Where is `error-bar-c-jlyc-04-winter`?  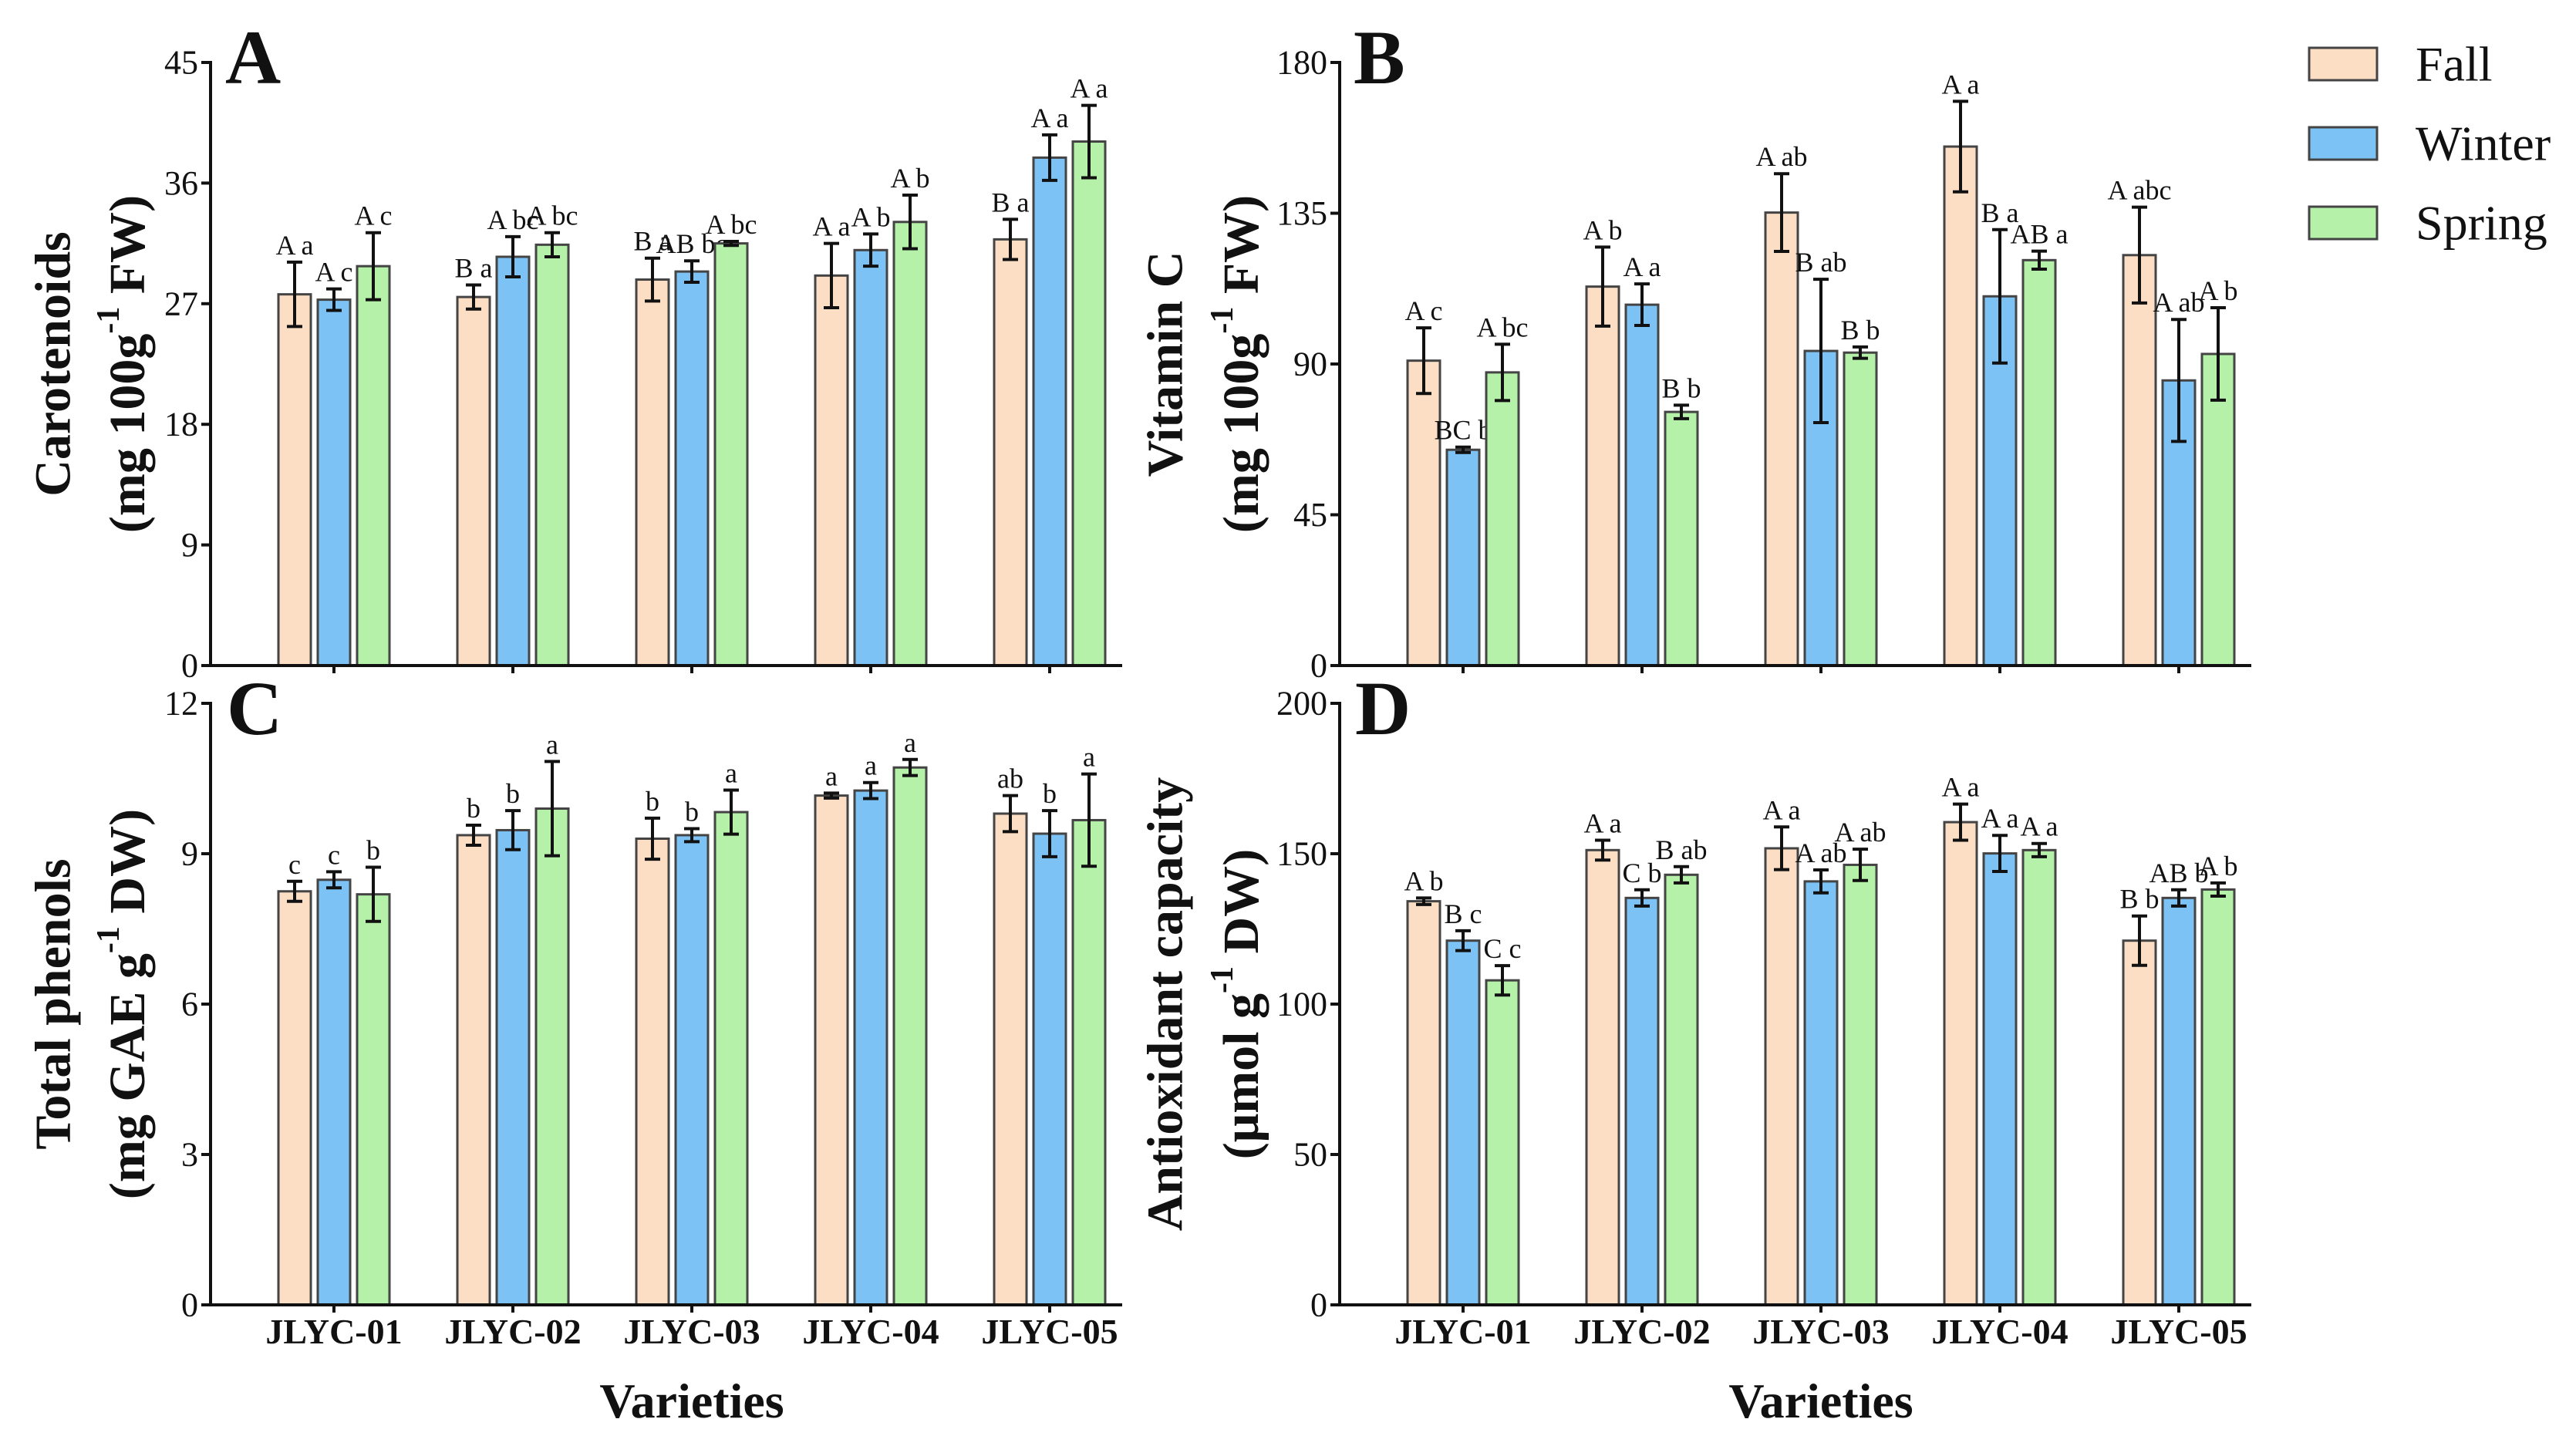 error-bar-c-jlyc-04-winter is located at coordinates (870, 791).